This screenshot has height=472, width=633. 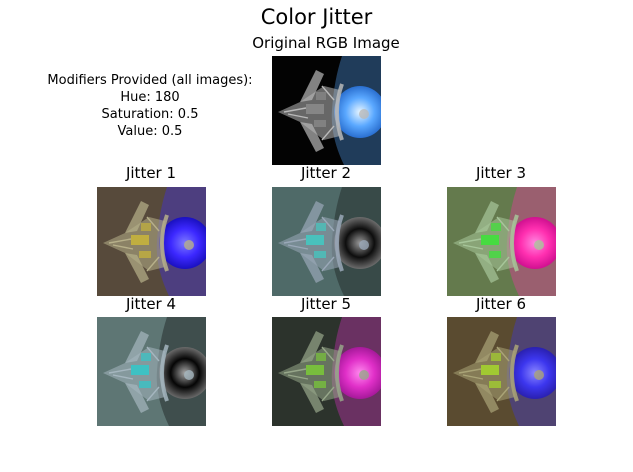 I want to click on jitter-3-image, so click(x=501, y=241).